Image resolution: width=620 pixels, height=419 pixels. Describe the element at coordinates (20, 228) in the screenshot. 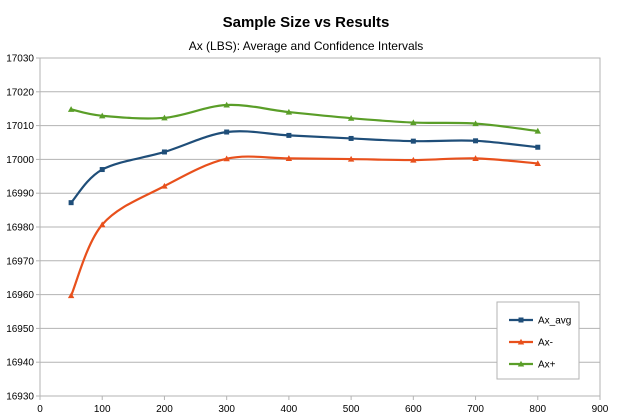

I see `y-tick-label: 16980` at that location.